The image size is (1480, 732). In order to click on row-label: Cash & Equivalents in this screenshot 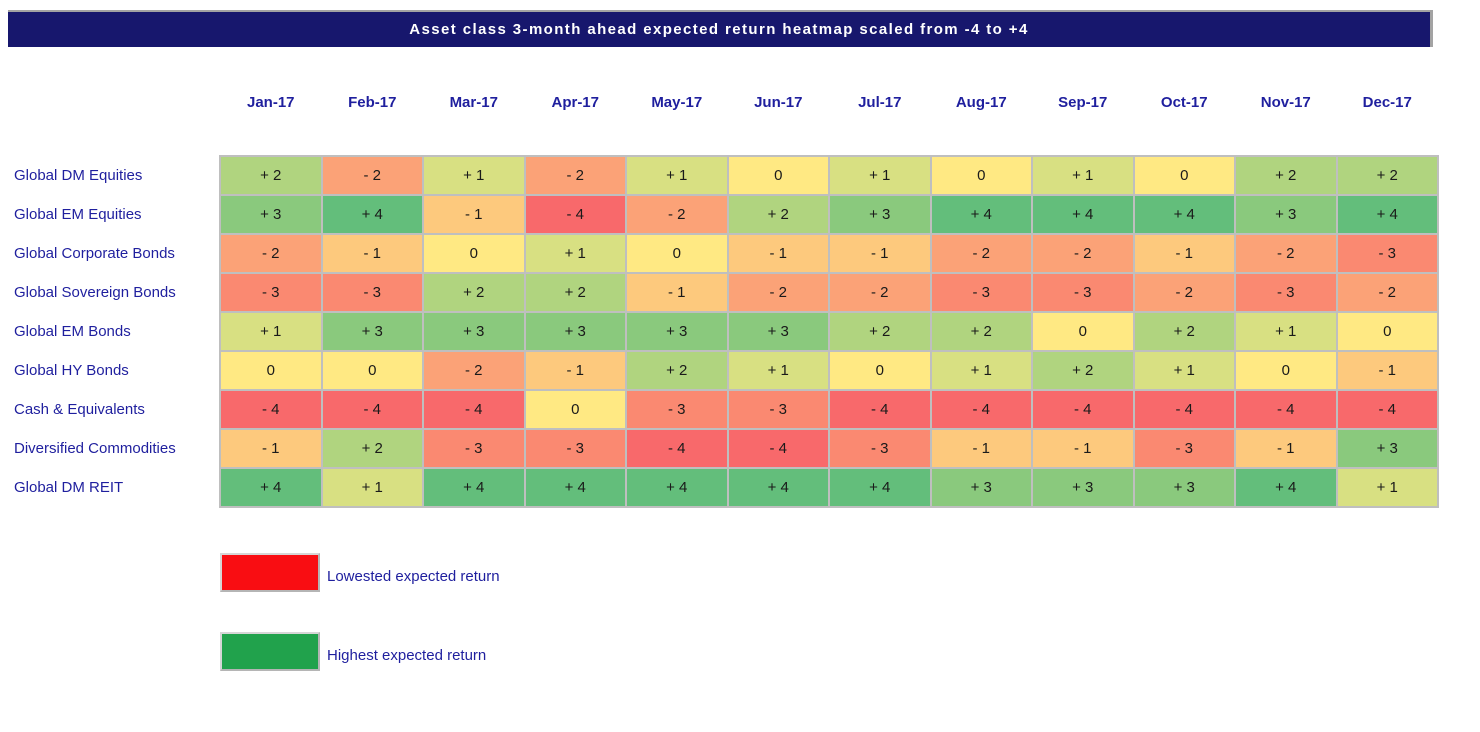, I will do `click(79, 409)`.